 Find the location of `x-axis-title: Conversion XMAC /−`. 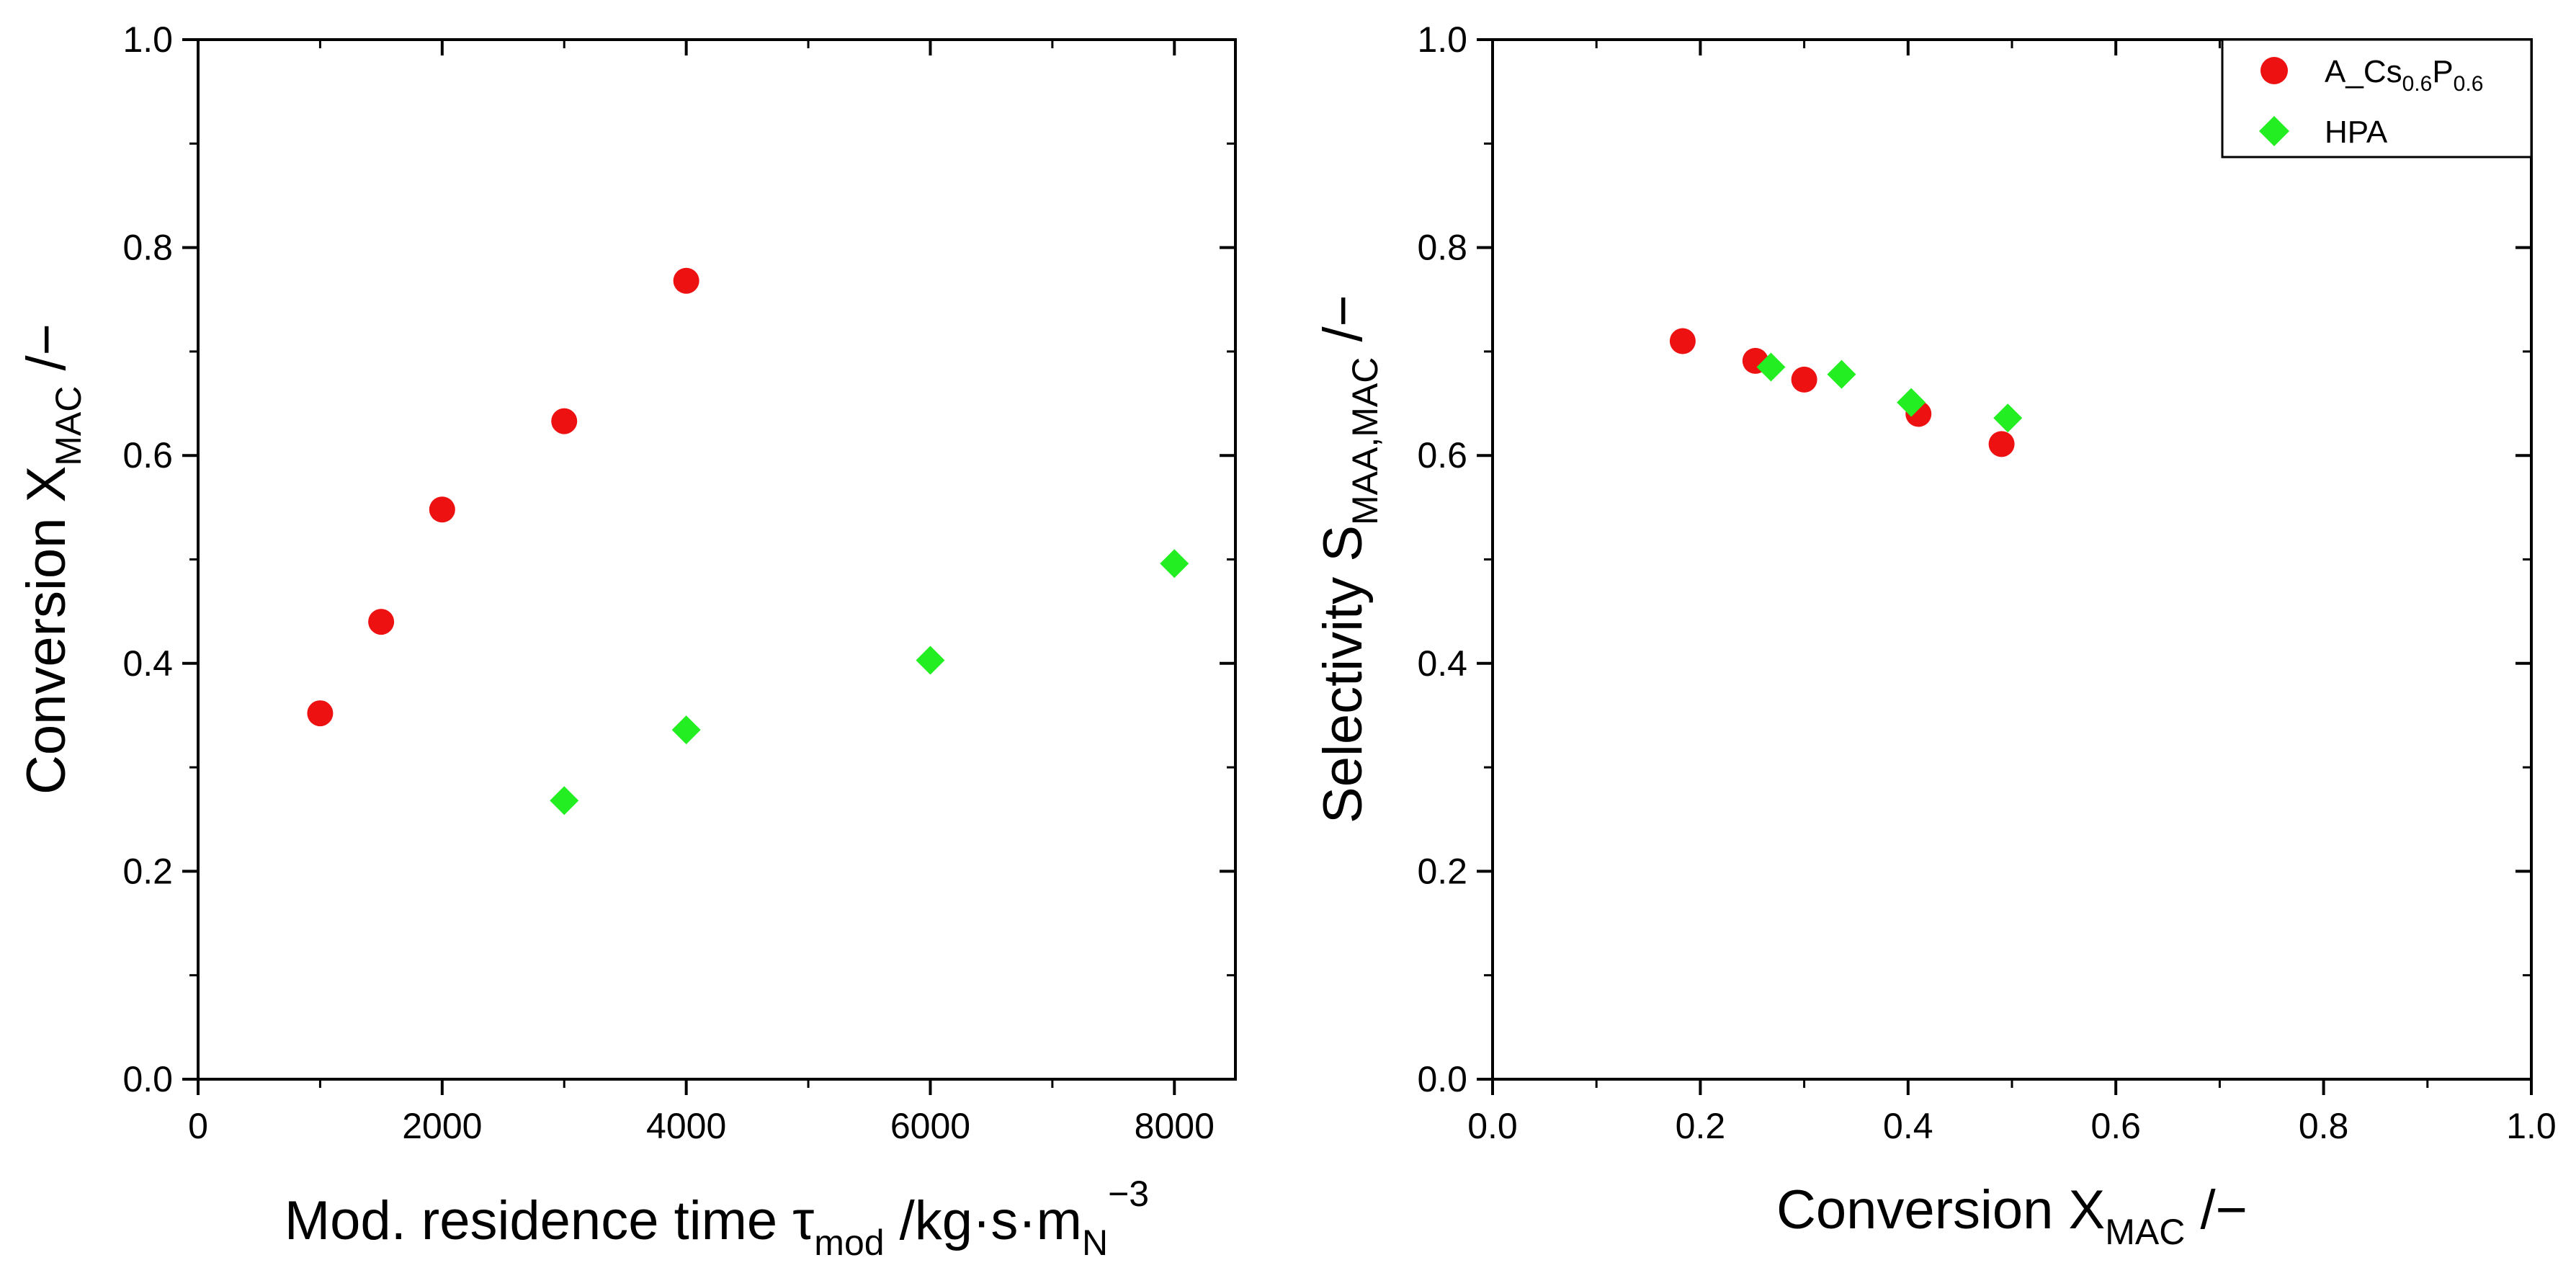

x-axis-title: Conversion XMAC /− is located at coordinates (2012, 1216).